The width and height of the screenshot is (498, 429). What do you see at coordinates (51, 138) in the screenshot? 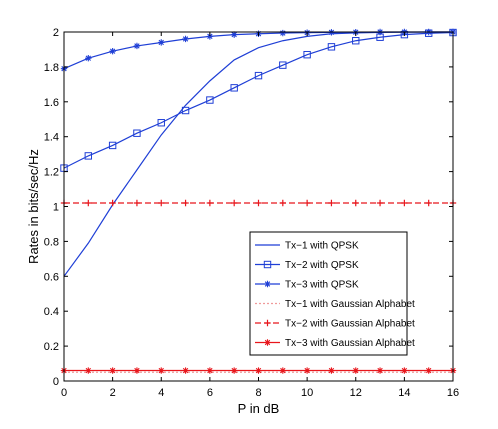
I see `y-tick-label: 1.4` at bounding box center [51, 138].